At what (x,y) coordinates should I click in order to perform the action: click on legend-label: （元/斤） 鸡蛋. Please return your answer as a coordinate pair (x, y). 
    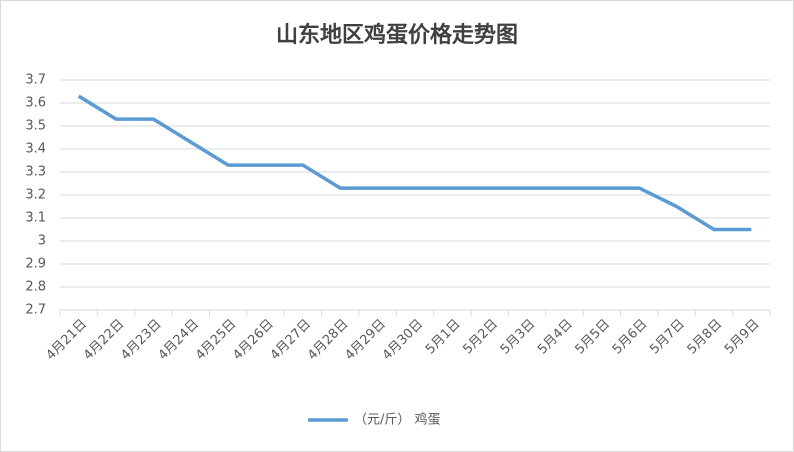
    Looking at the image, I should click on (397, 420).